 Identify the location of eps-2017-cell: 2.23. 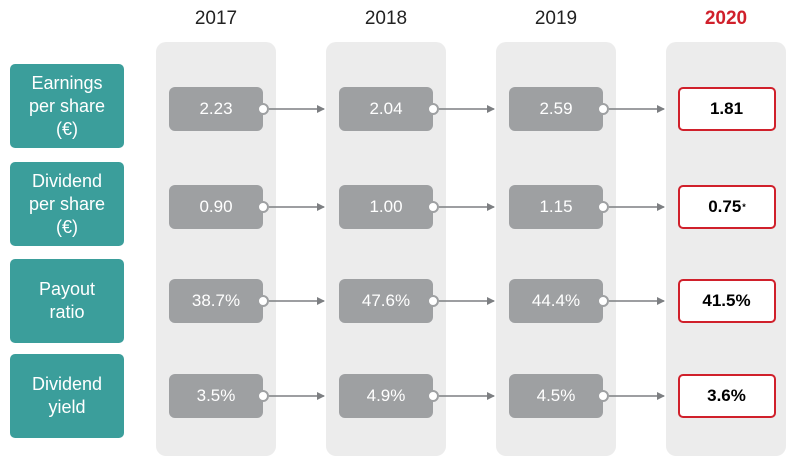
(219, 109).